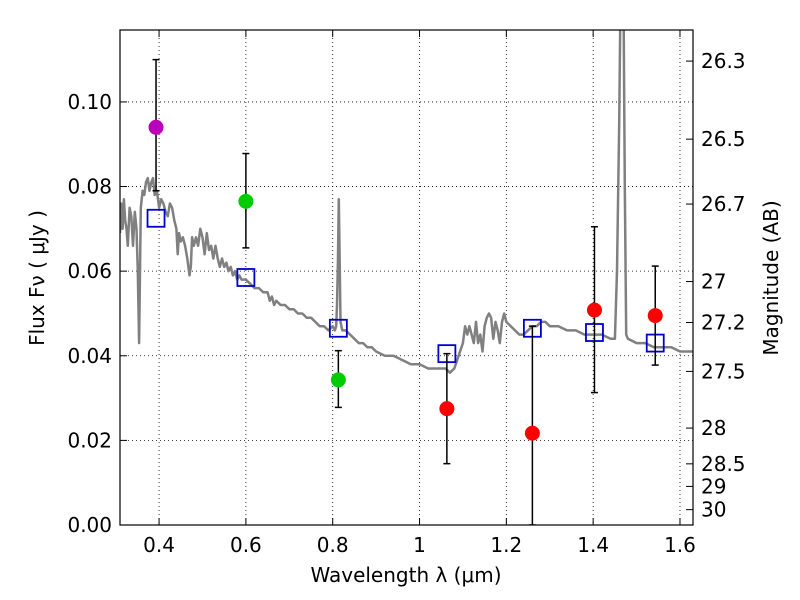  I want to click on y-tick-label: 0.04, so click(89, 356).